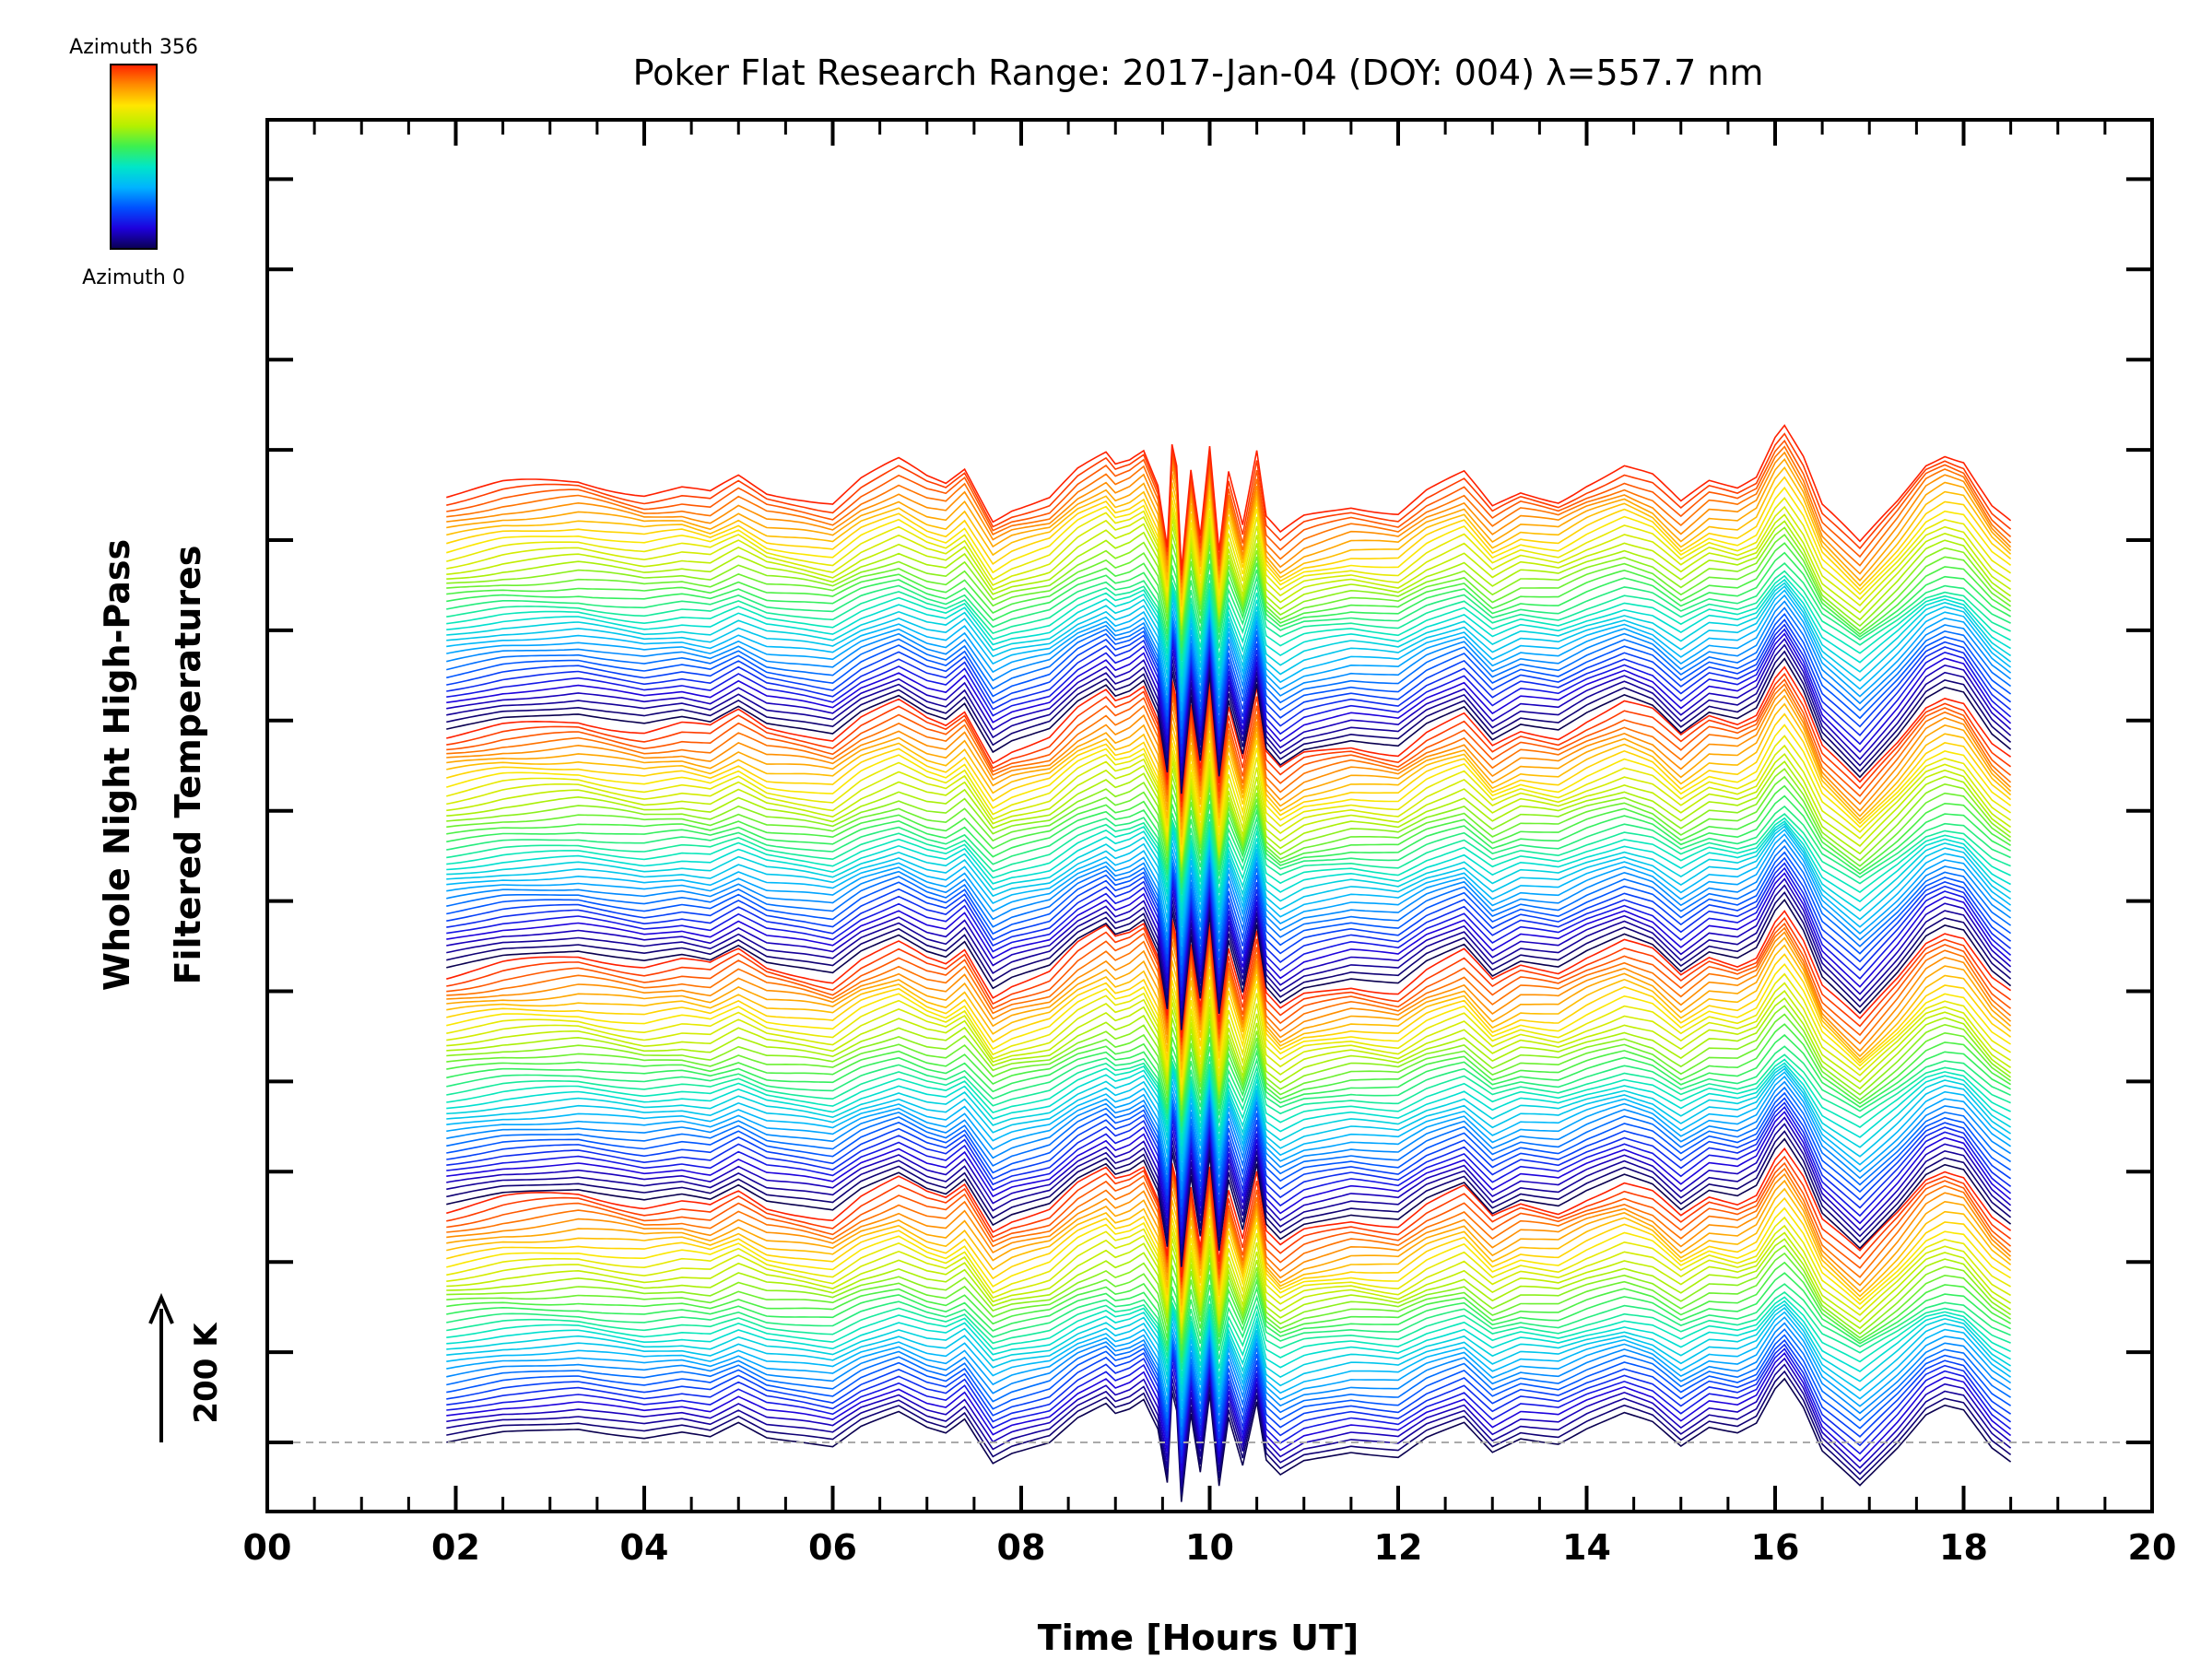 This screenshot has width=2212, height=1659. Describe the element at coordinates (1586, 1547) in the screenshot. I see `x-tick-label: 14` at that location.